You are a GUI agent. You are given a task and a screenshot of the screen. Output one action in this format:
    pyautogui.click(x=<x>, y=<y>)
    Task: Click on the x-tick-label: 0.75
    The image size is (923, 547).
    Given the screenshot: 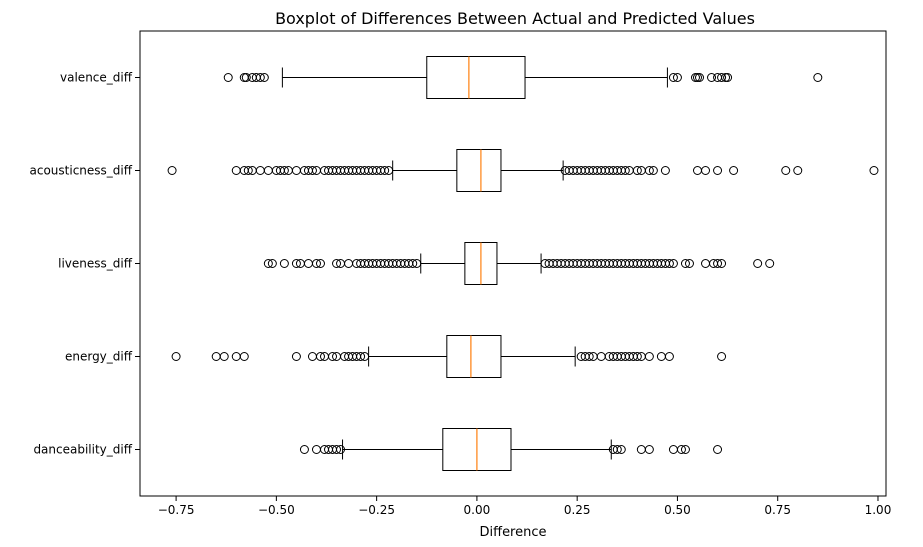 What is the action you would take?
    pyautogui.click(x=777, y=510)
    